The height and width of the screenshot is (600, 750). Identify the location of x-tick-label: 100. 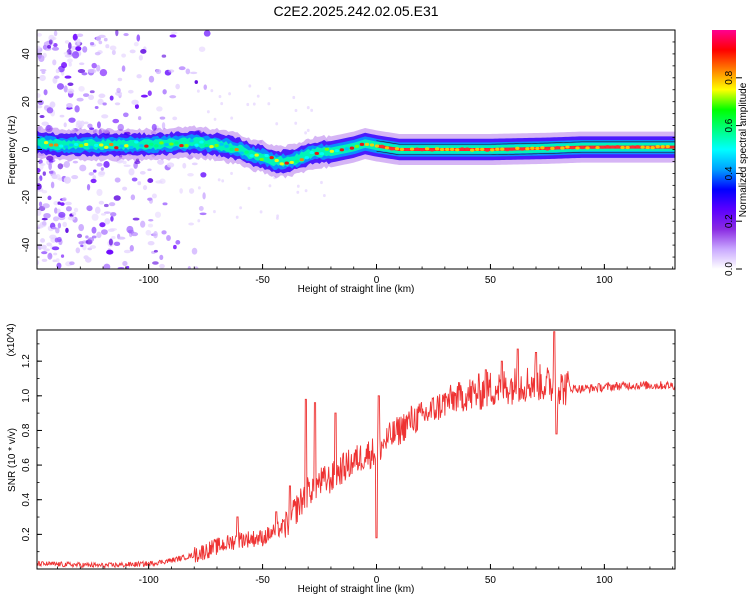
(604, 280).